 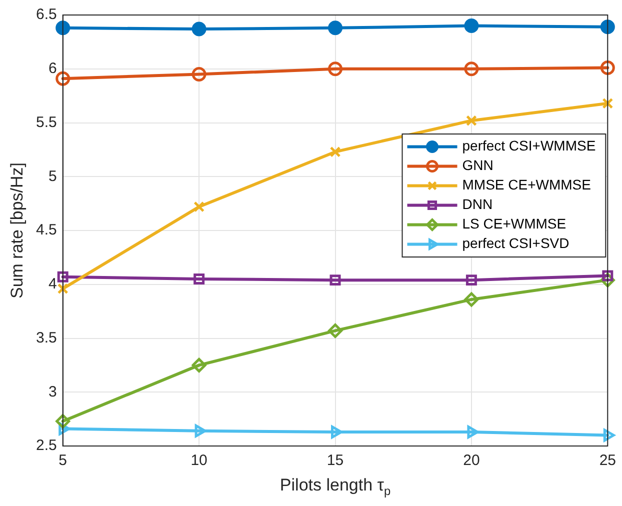 What do you see at coordinates (46, 122) in the screenshot?
I see `y-tick-label: 5.5` at bounding box center [46, 122].